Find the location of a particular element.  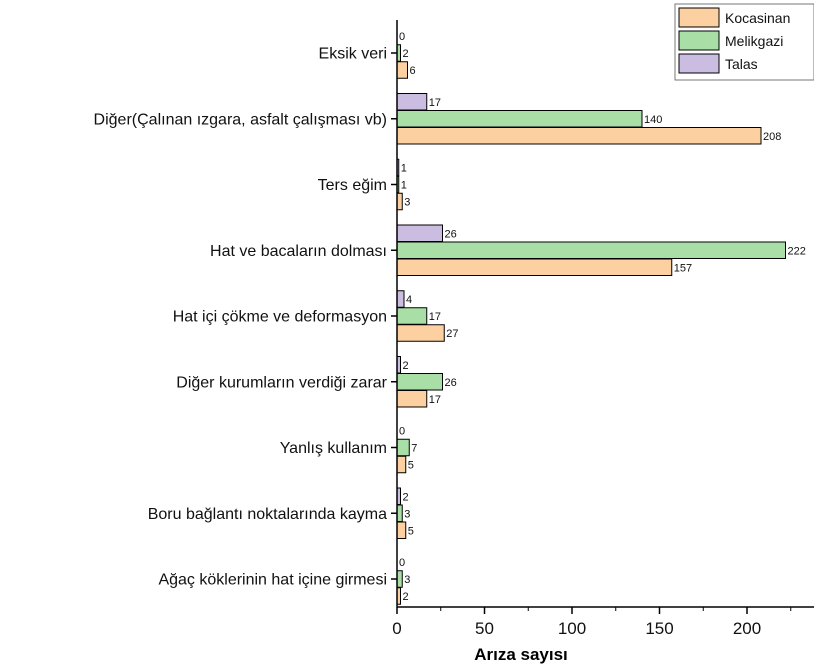

legend-label-kocasinan: Kocasinan is located at coordinates (757, 18).